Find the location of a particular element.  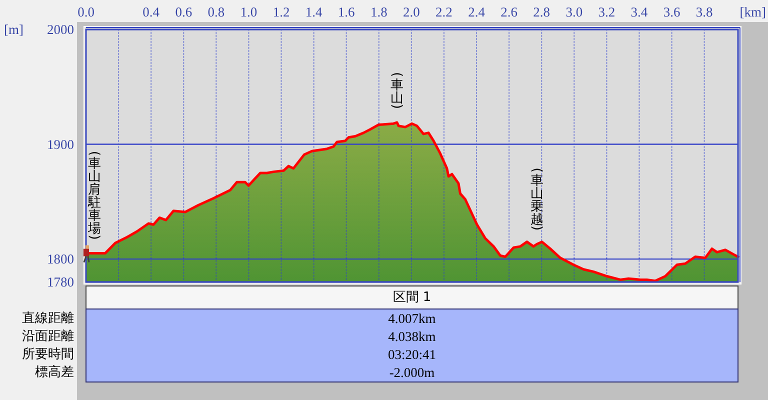

annotation: (車山乗越) is located at coordinates (536, 199).